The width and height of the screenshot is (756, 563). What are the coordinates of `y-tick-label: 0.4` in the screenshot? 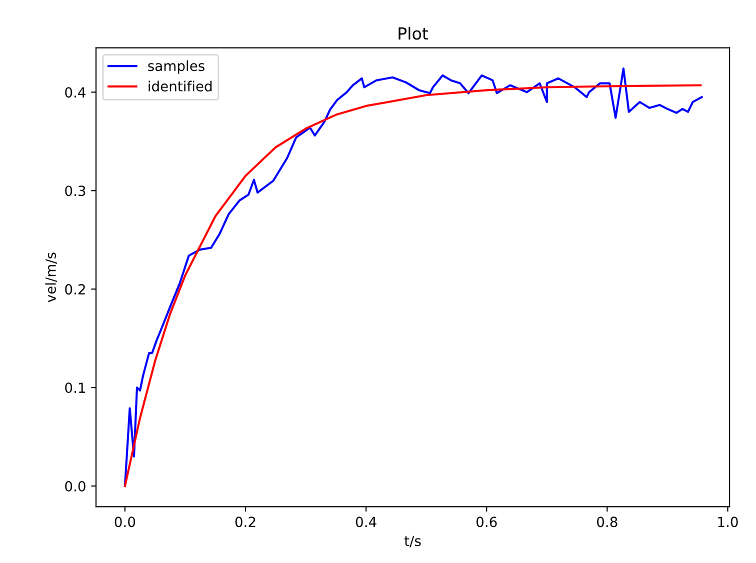 It's located at (75, 92).